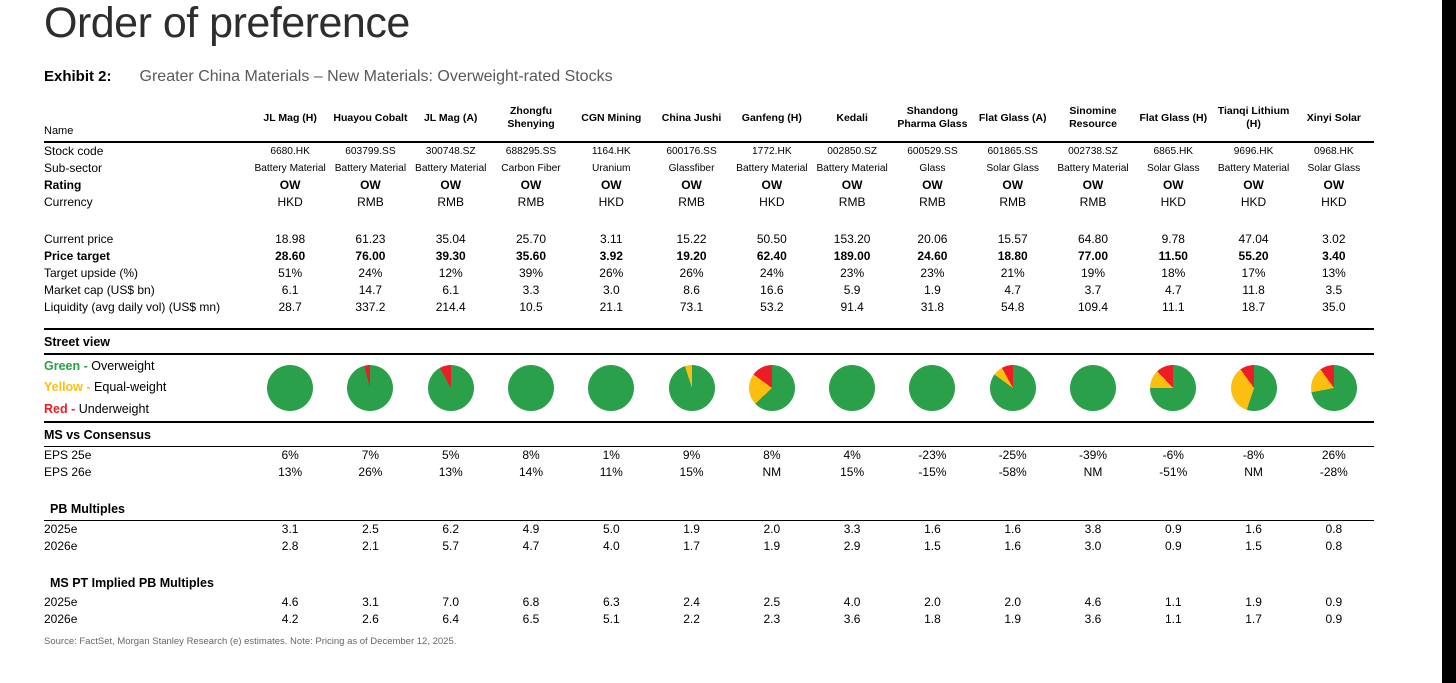 The height and width of the screenshot is (683, 1456). Describe the element at coordinates (1173, 455) in the screenshot. I see `value-cell: -6%` at that location.